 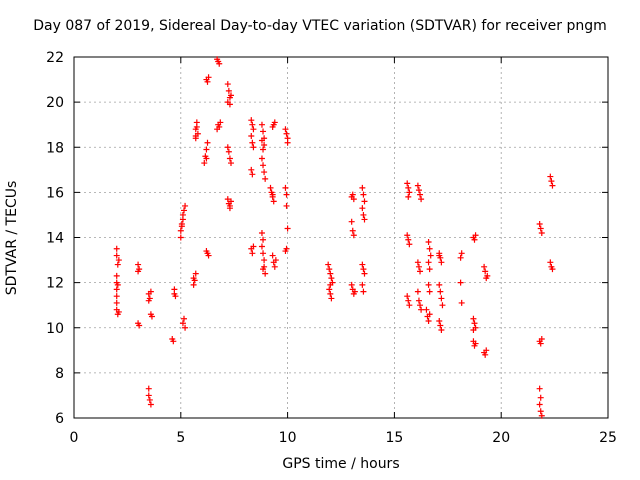 I want to click on x-tick-label: 5, so click(x=180, y=438).